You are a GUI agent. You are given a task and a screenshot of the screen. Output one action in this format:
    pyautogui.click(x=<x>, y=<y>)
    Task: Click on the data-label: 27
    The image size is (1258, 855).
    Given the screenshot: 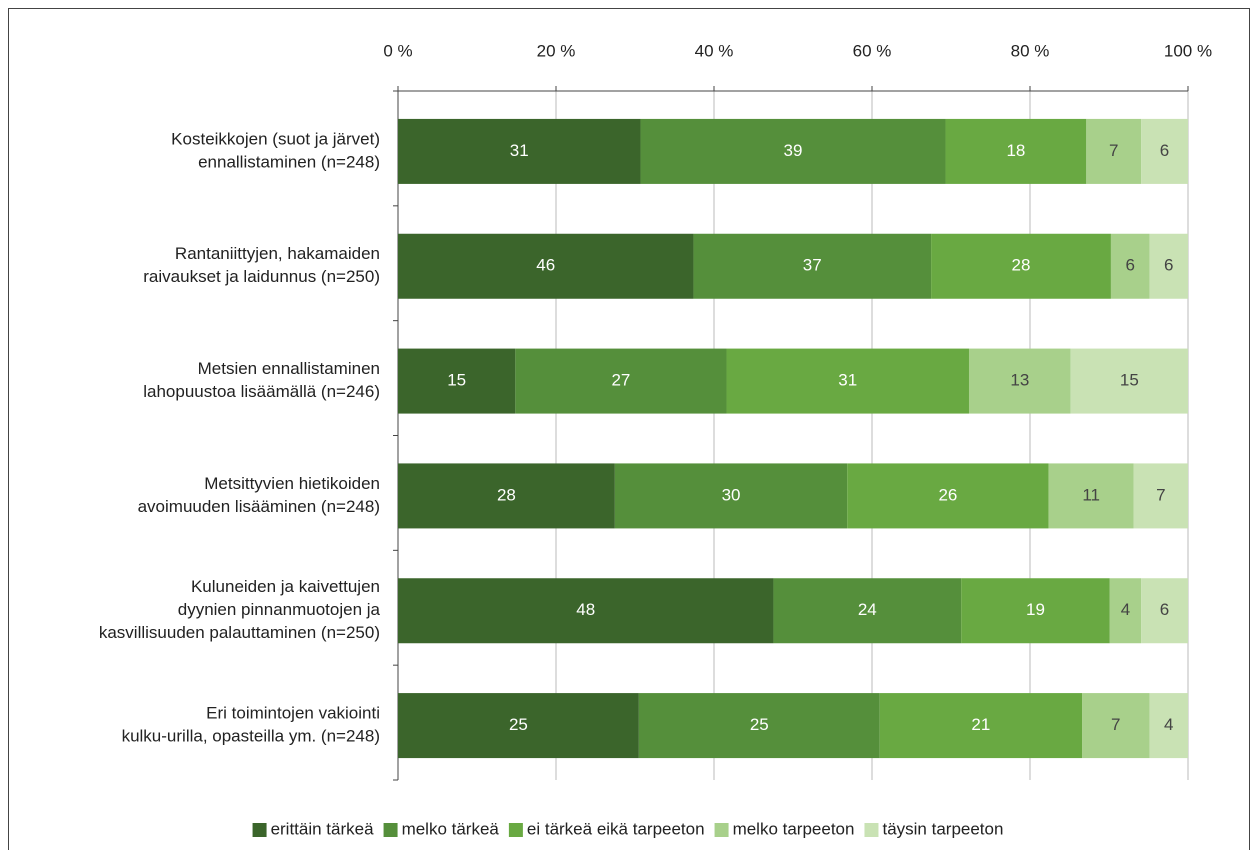 What is the action you would take?
    pyautogui.click(x=620, y=380)
    